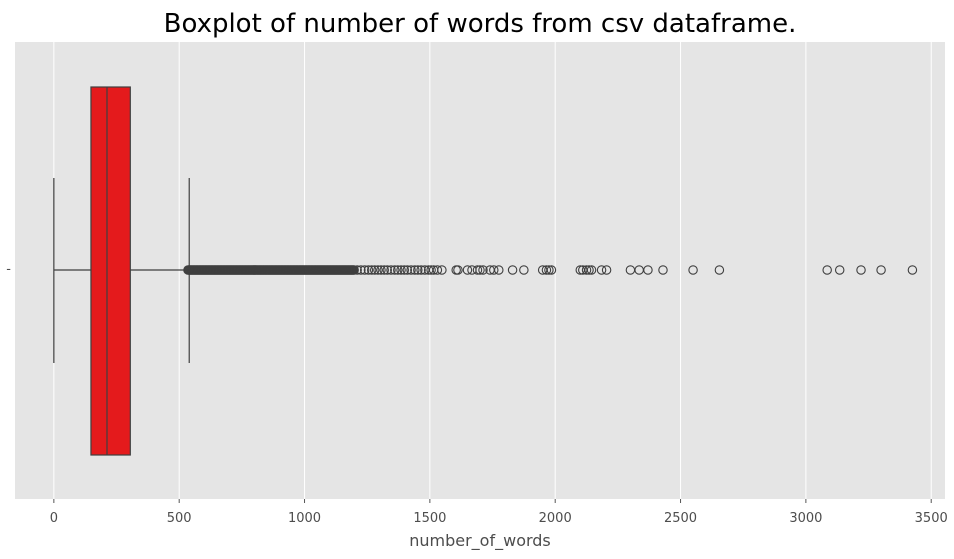  I want to click on x-axis-ticks: 0 500 1000 1500 2000 2500 3000 3500, so click(499, 512).